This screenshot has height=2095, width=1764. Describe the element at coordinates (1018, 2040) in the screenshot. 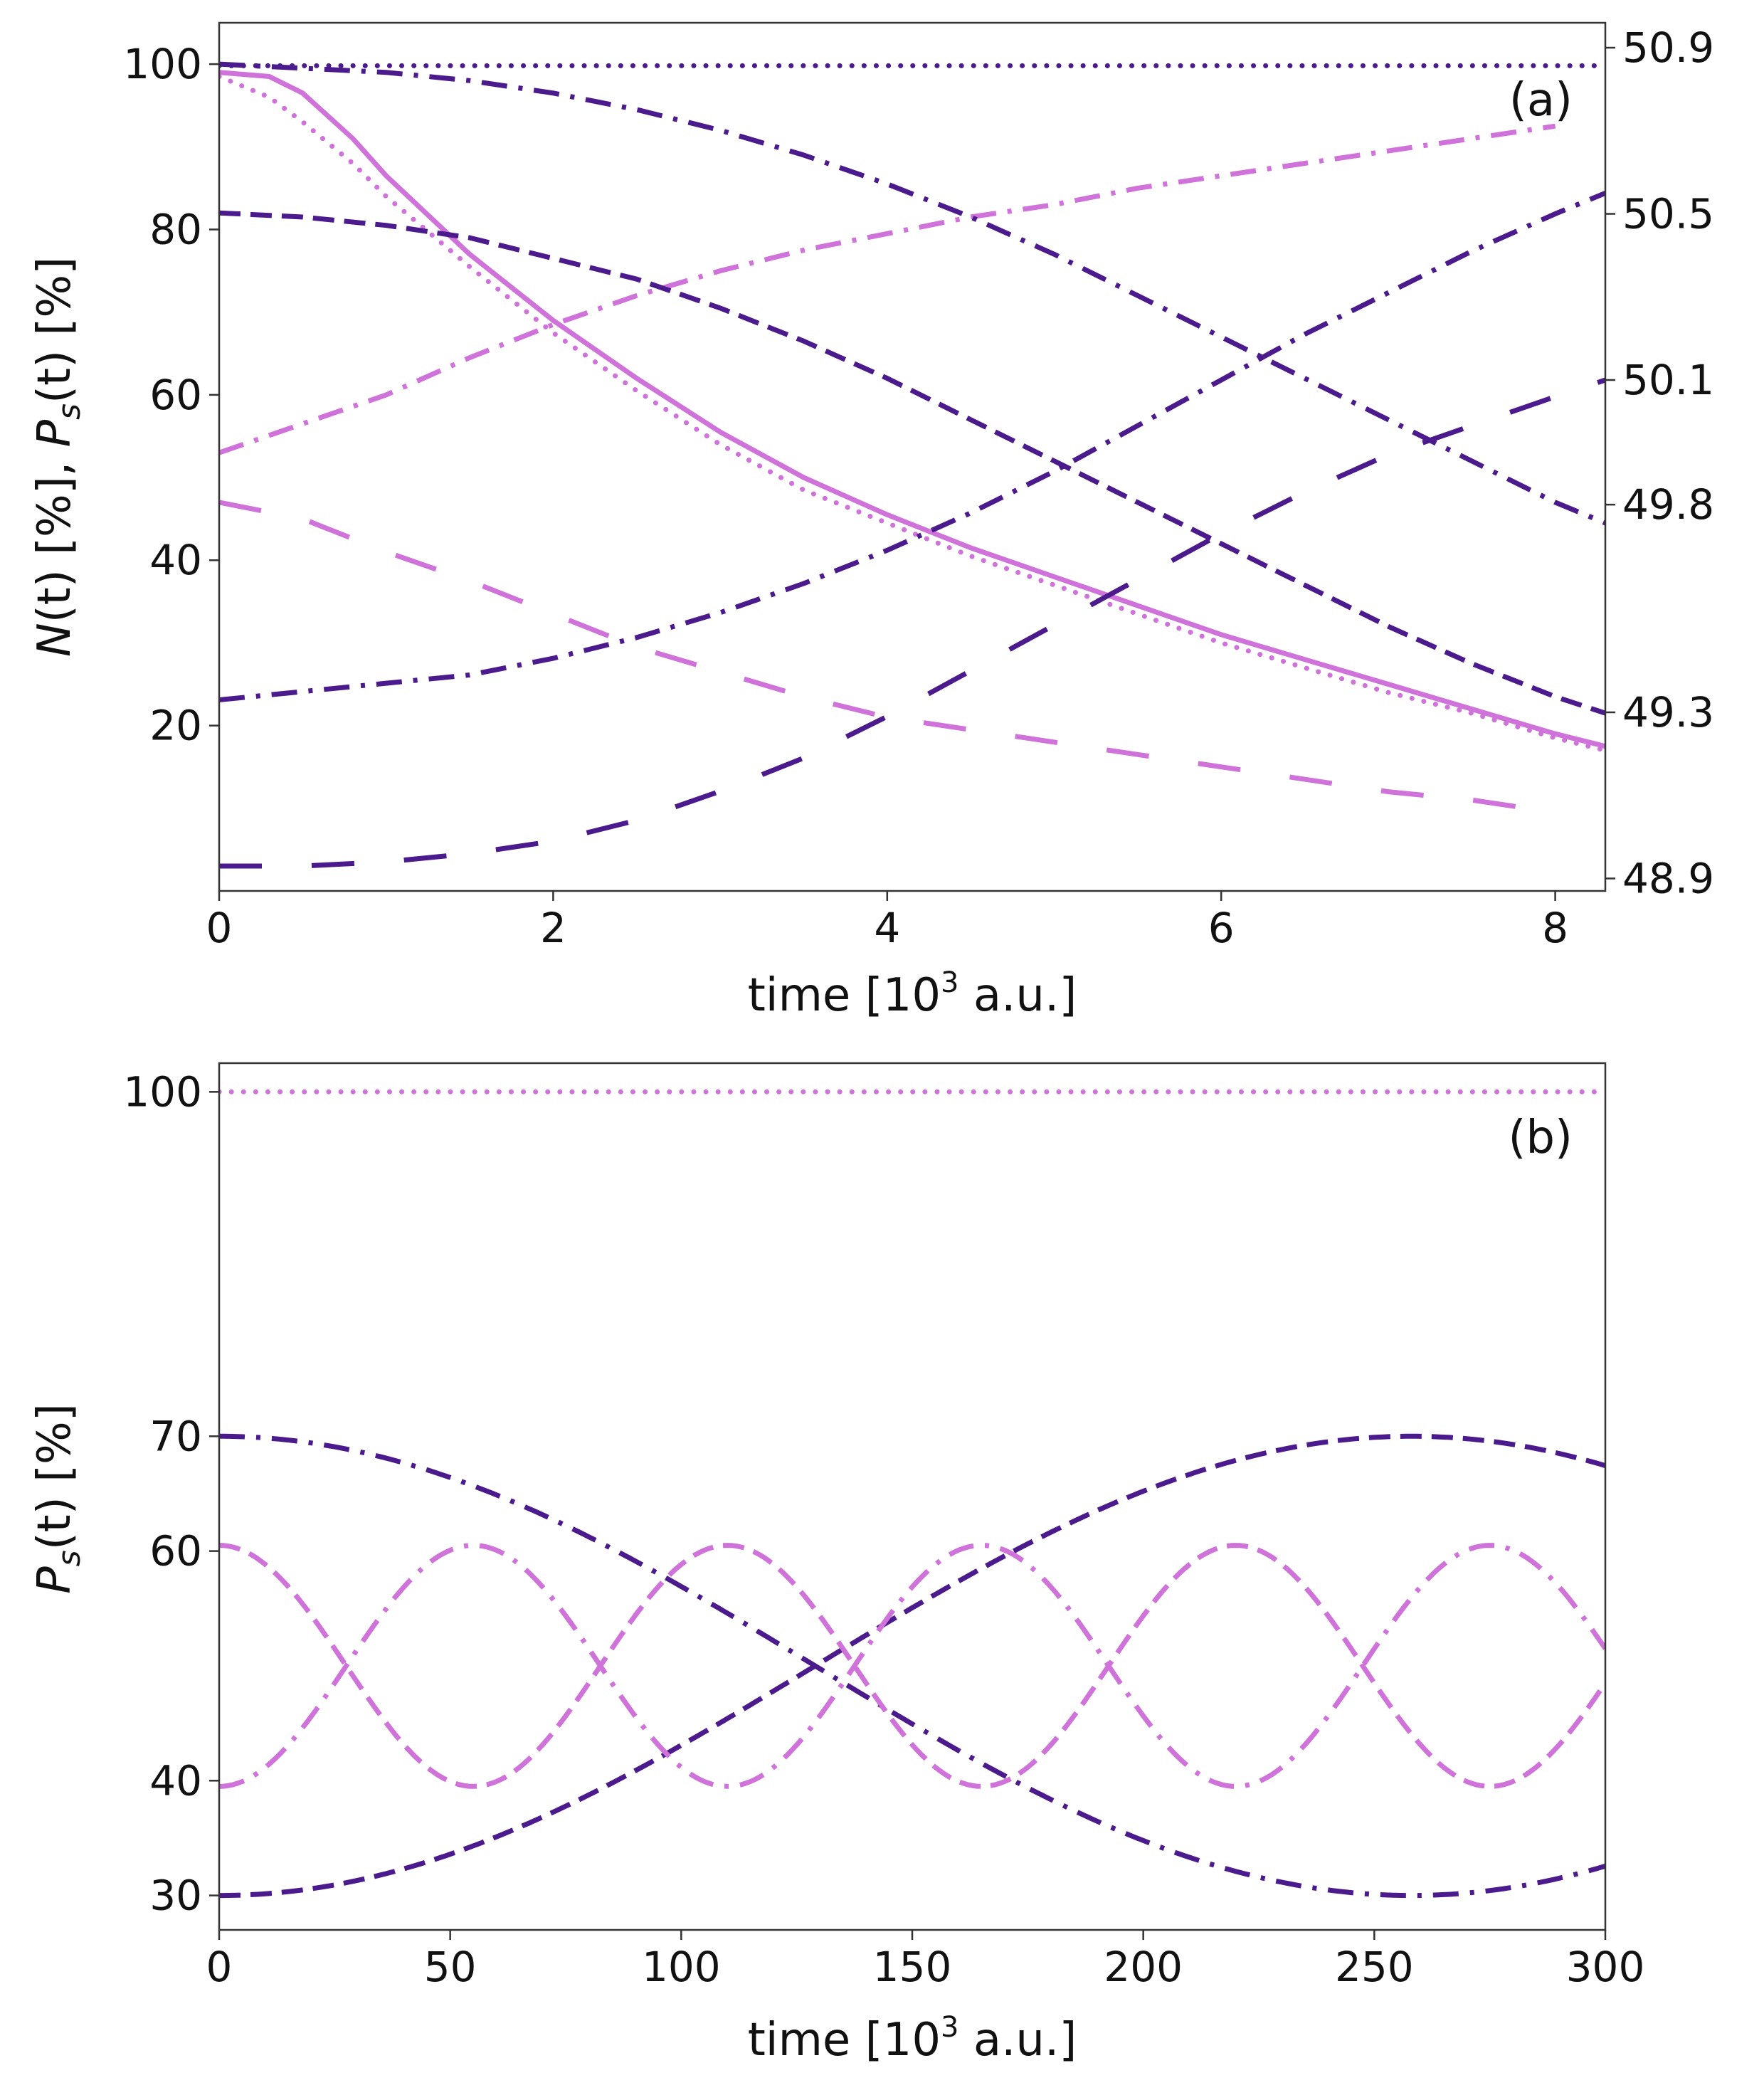

I see `panel-b-xlabel-unit: a.u.]` at that location.